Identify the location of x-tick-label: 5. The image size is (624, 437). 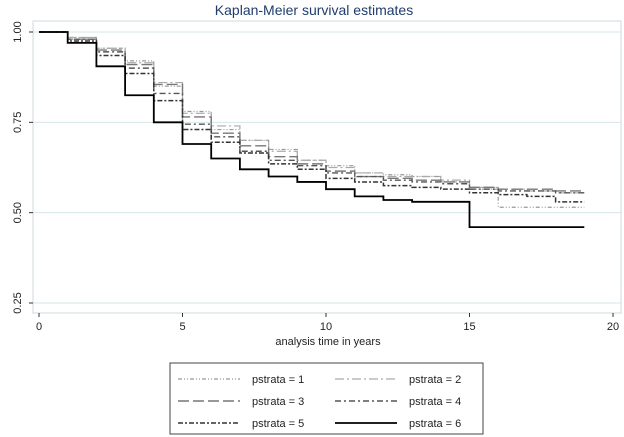
(182, 327).